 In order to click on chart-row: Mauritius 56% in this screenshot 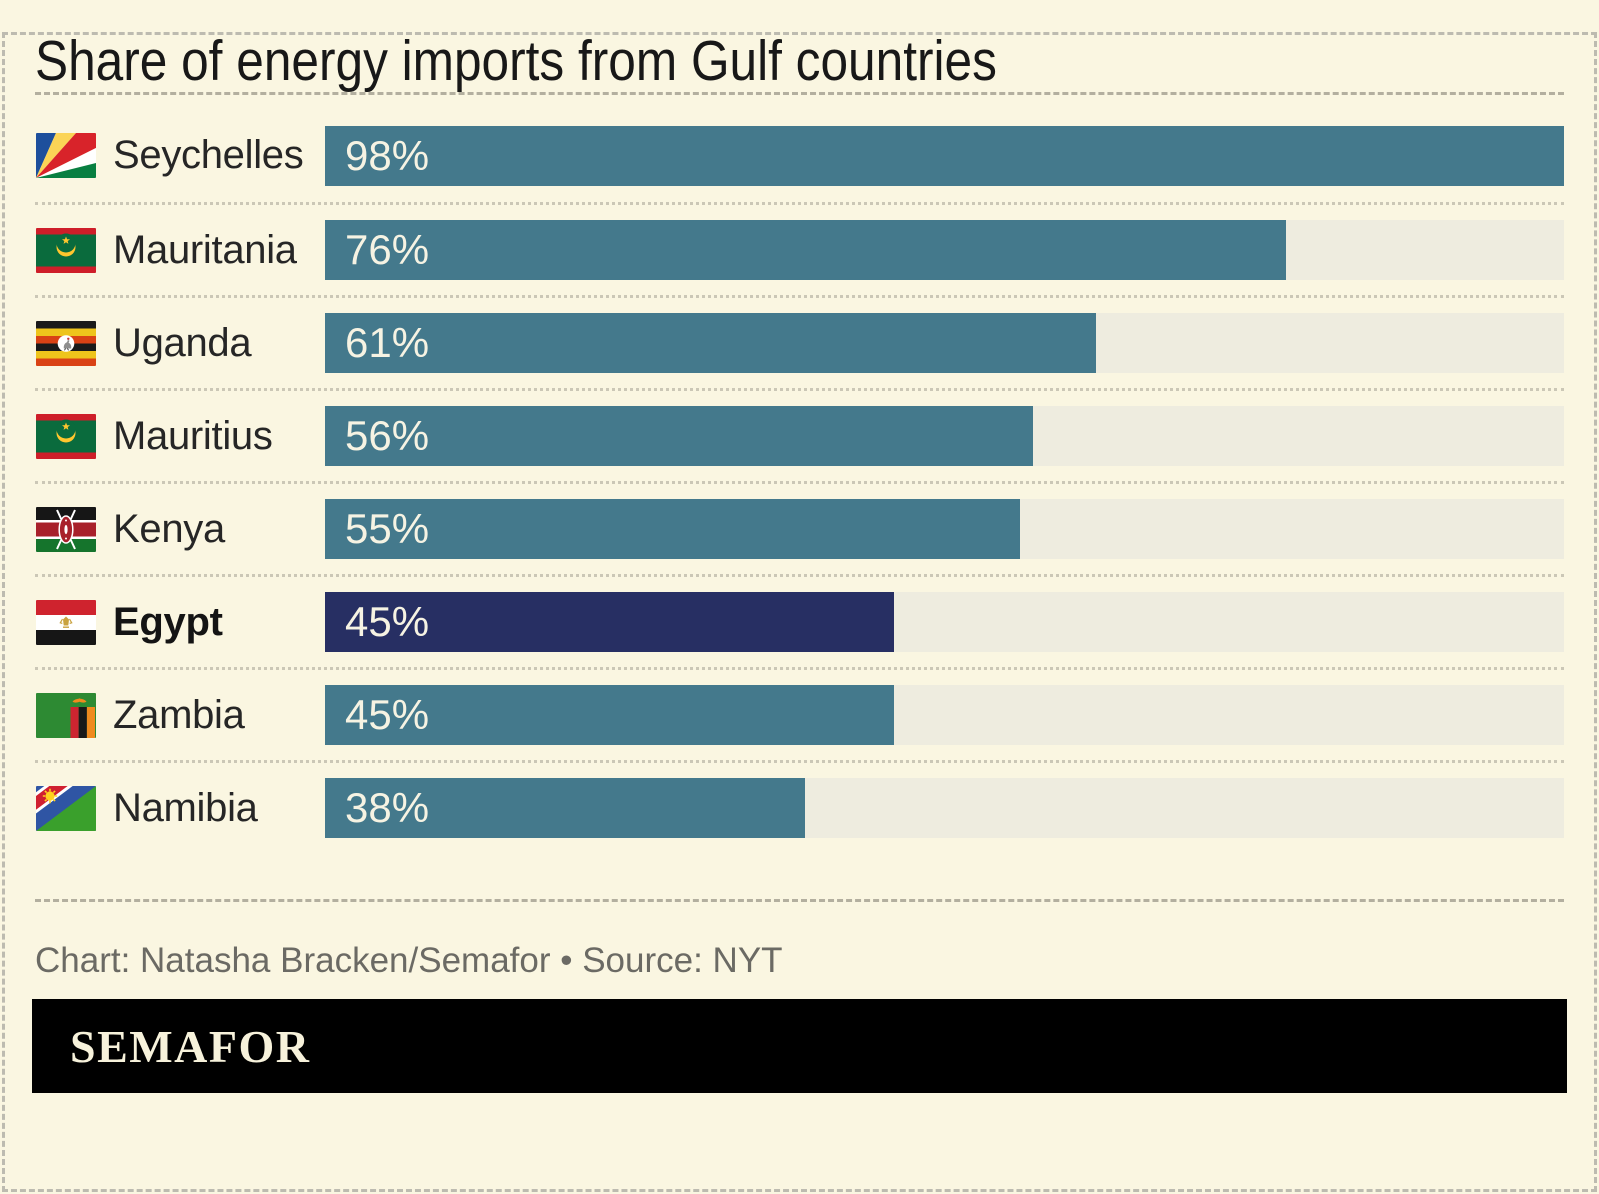, I will do `click(799, 434)`.